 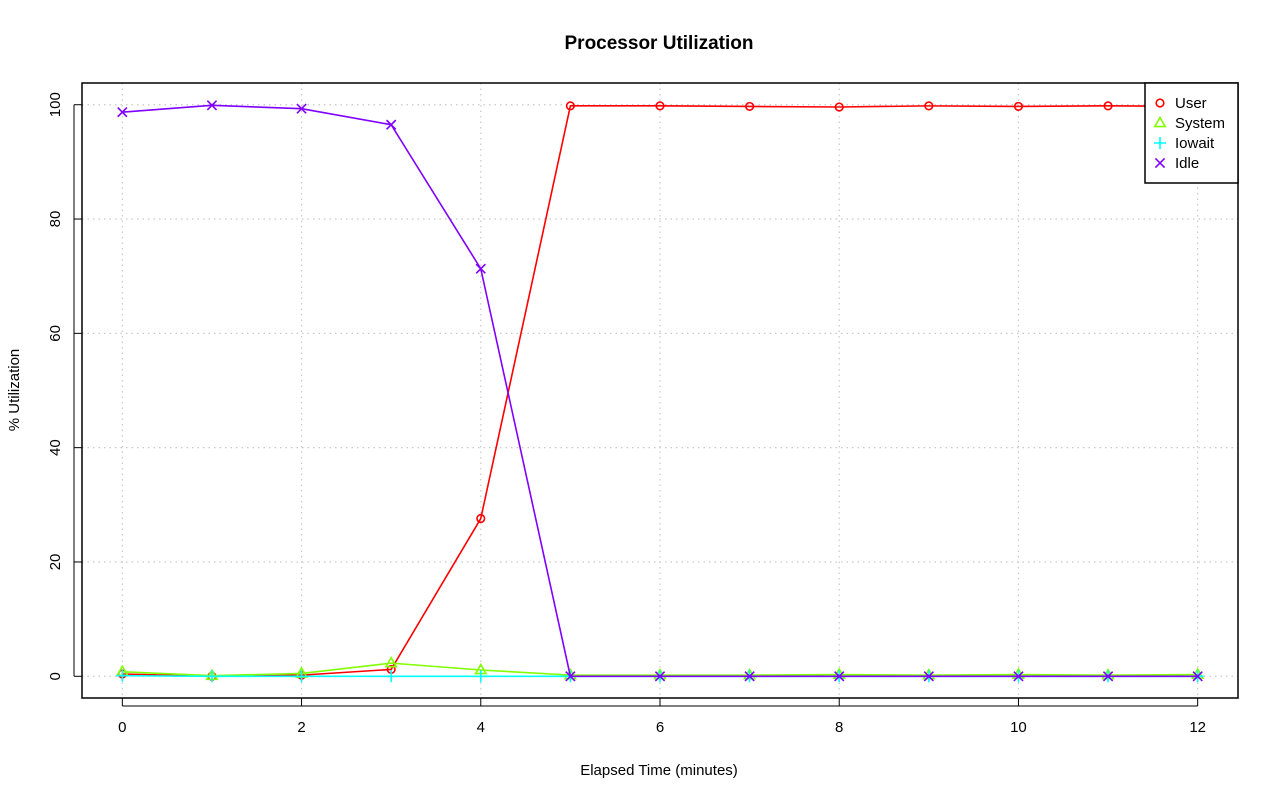 I want to click on legend-idle-label: Idle, so click(x=1187, y=163).